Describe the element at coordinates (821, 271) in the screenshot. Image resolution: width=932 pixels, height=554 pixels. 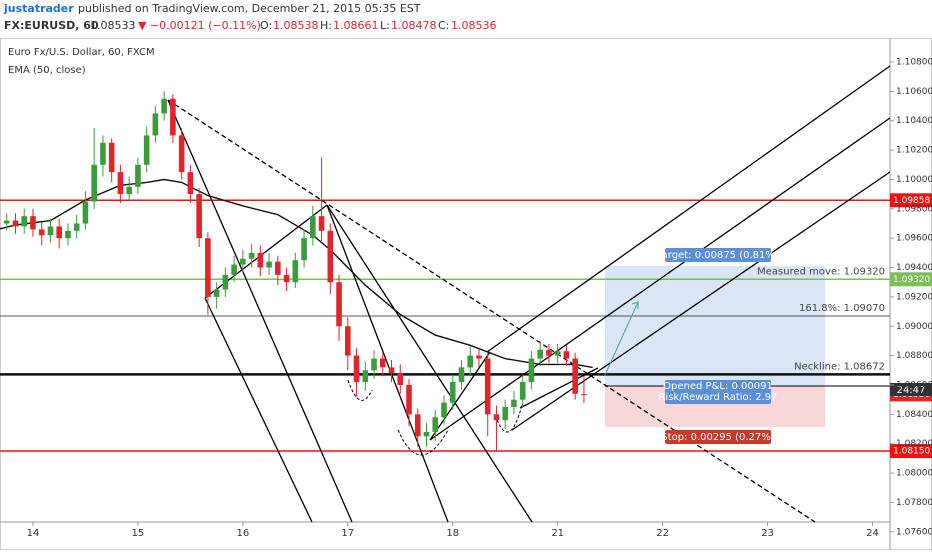
I see `level-note: Measured move: 1.09320` at that location.